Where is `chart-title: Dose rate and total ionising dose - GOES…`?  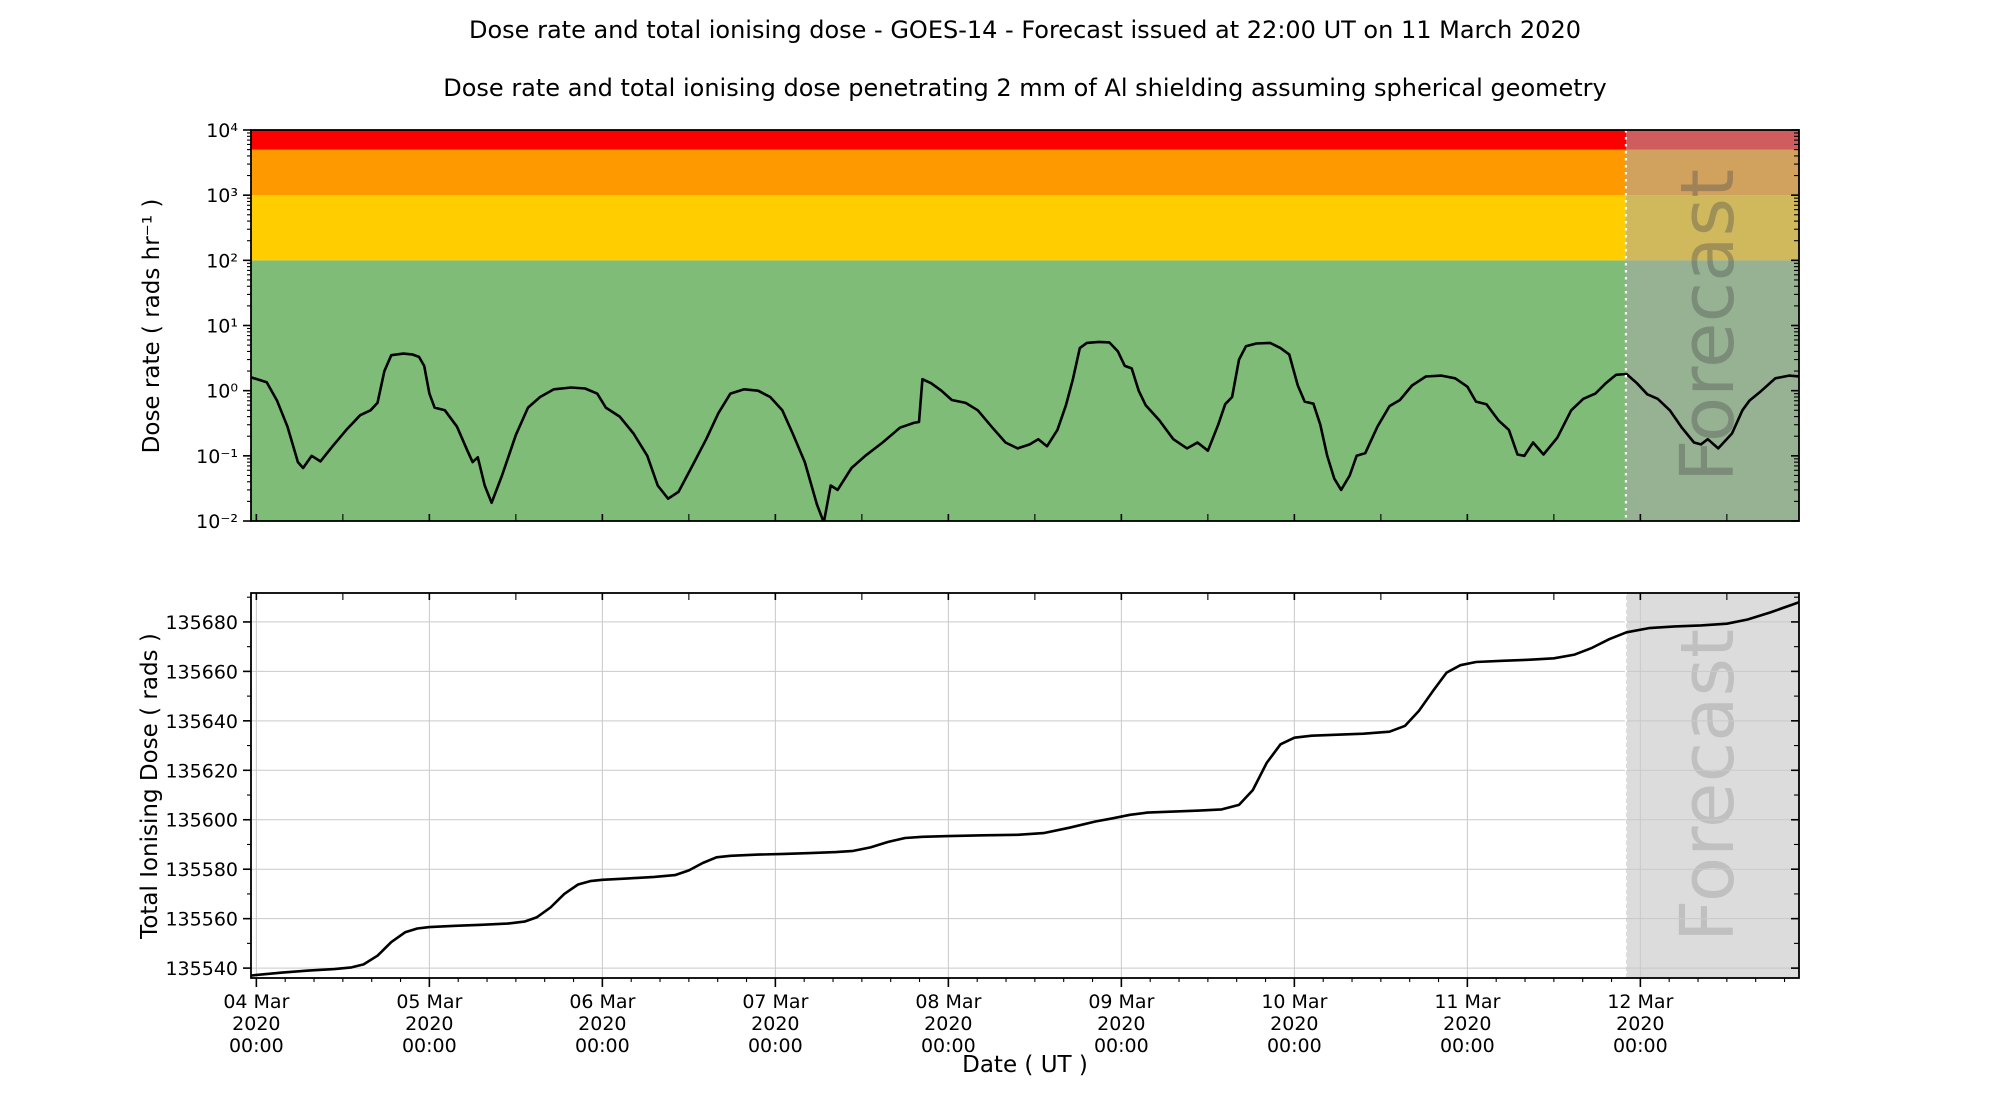
chart-title: Dose rate and total ionising dose - GOES… is located at coordinates (1025, 30).